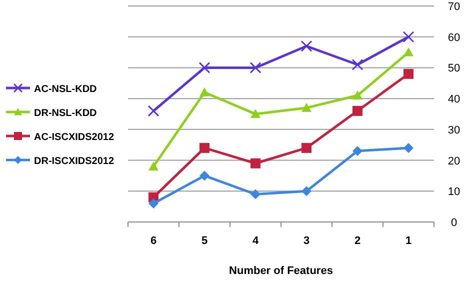  What do you see at coordinates (256, 241) in the screenshot?
I see `x-tick-label: 4` at bounding box center [256, 241].